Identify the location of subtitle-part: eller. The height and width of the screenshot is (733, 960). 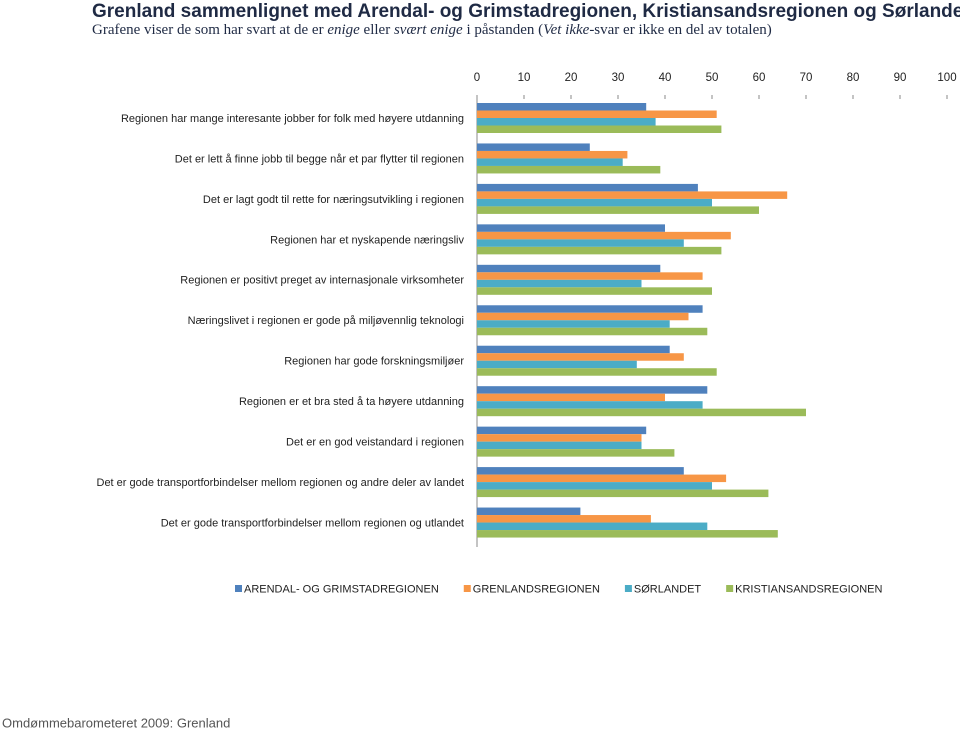
(377, 30).